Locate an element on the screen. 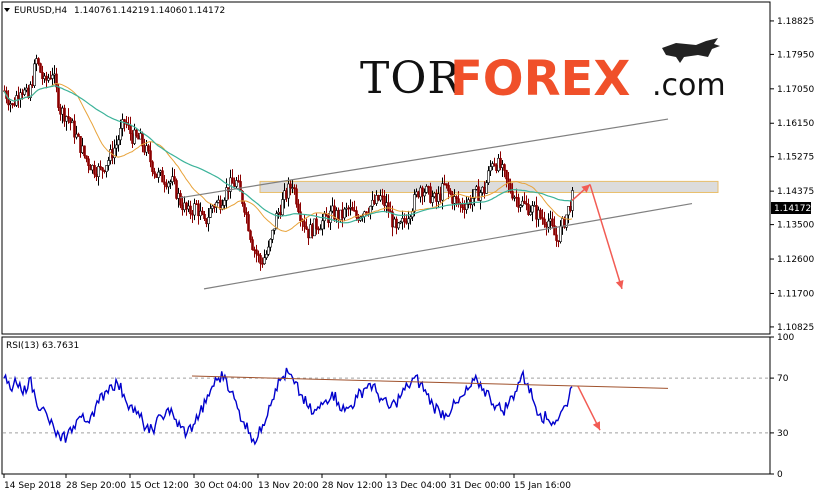 The width and height of the screenshot is (815, 494). x-tick-label: 31 Dec 00:00 is located at coordinates (480, 486).